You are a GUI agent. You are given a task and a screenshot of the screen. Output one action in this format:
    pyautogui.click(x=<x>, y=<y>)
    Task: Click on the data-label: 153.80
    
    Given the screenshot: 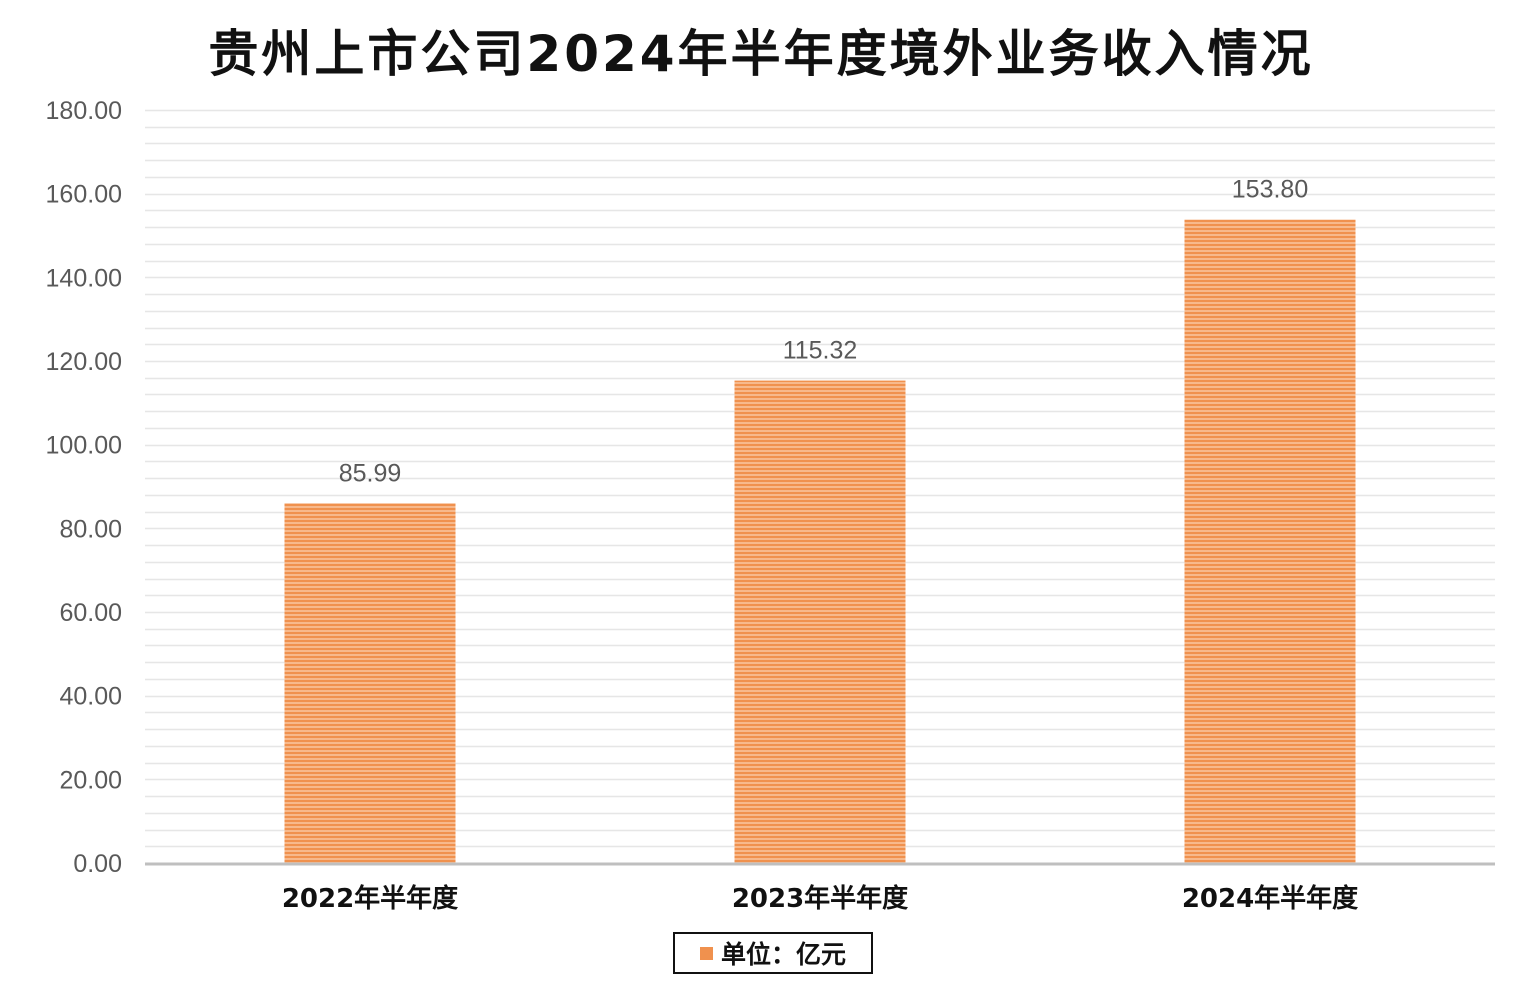 What is the action you would take?
    pyautogui.click(x=1270, y=190)
    